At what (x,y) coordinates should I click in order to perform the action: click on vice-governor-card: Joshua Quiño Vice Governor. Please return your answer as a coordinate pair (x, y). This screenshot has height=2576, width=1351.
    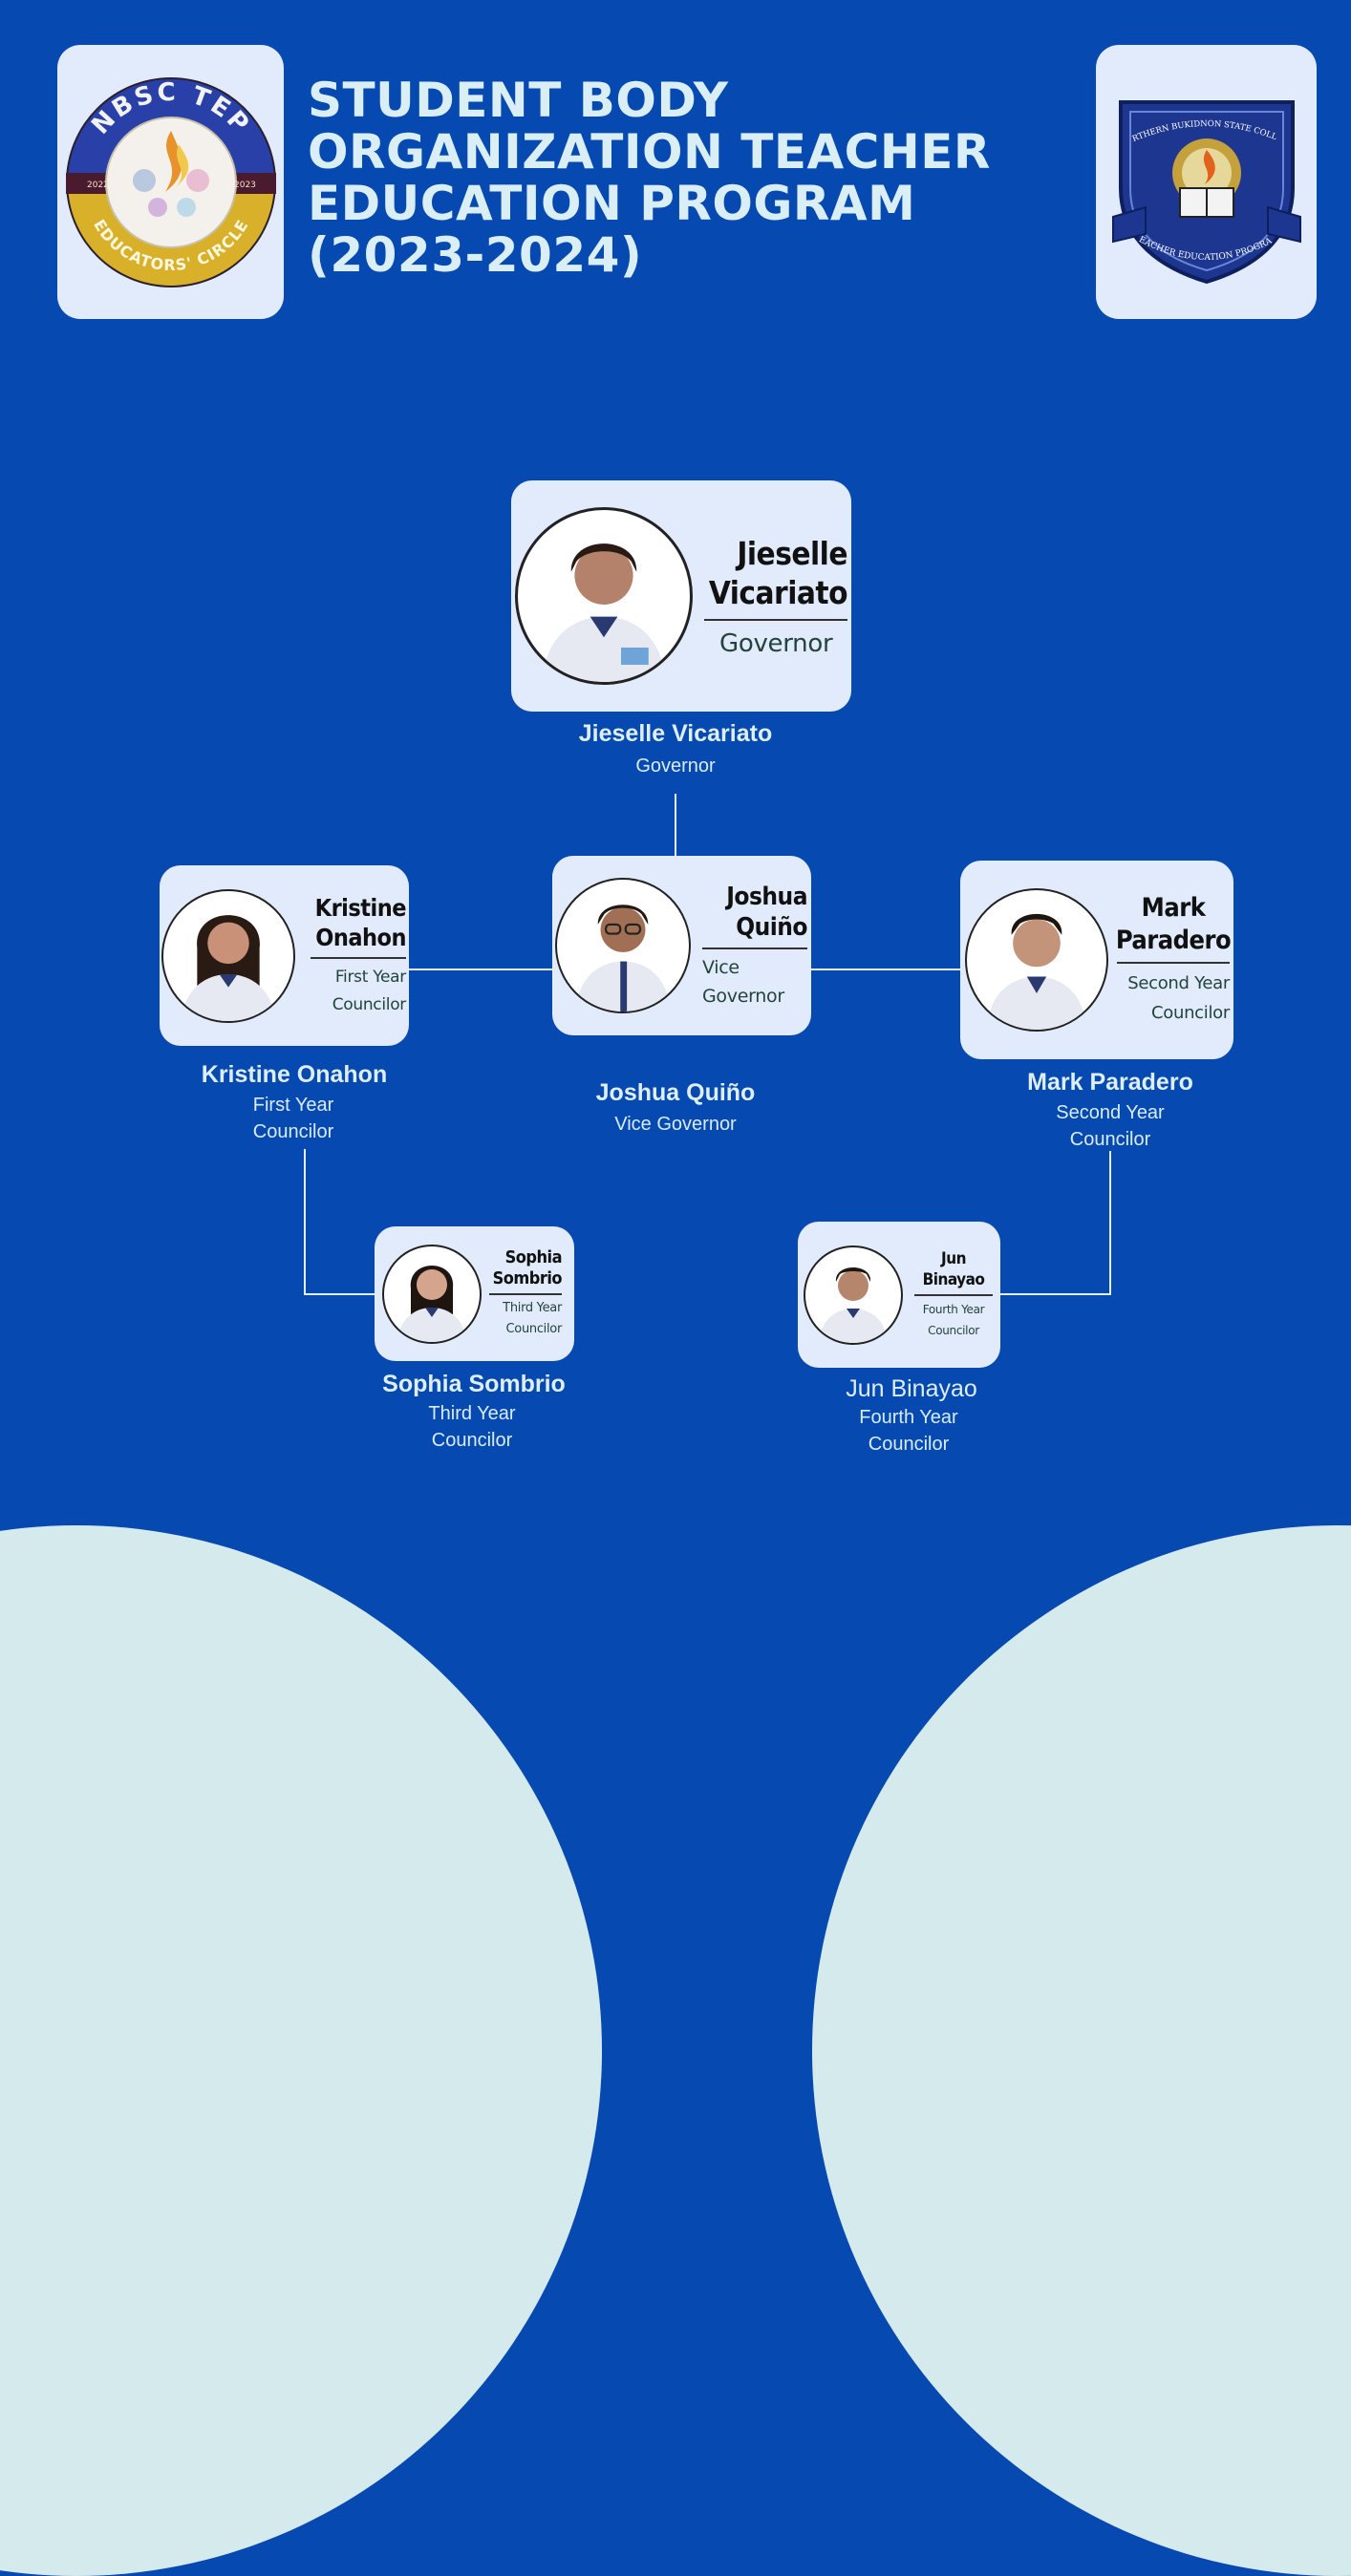
    Looking at the image, I should click on (681, 945).